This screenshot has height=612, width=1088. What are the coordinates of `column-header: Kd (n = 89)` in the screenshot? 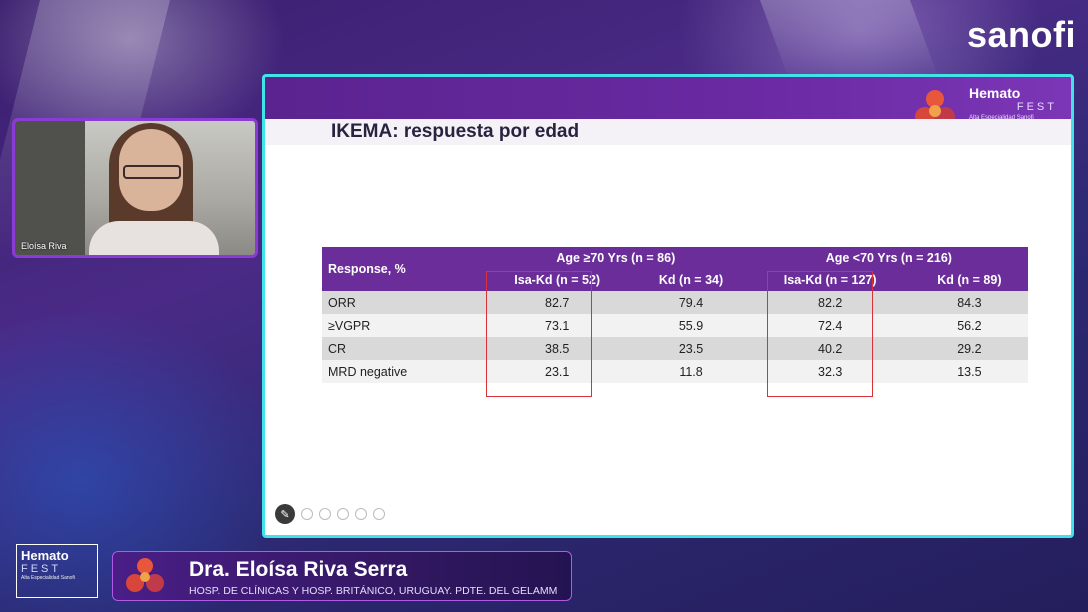 It's located at (969, 280).